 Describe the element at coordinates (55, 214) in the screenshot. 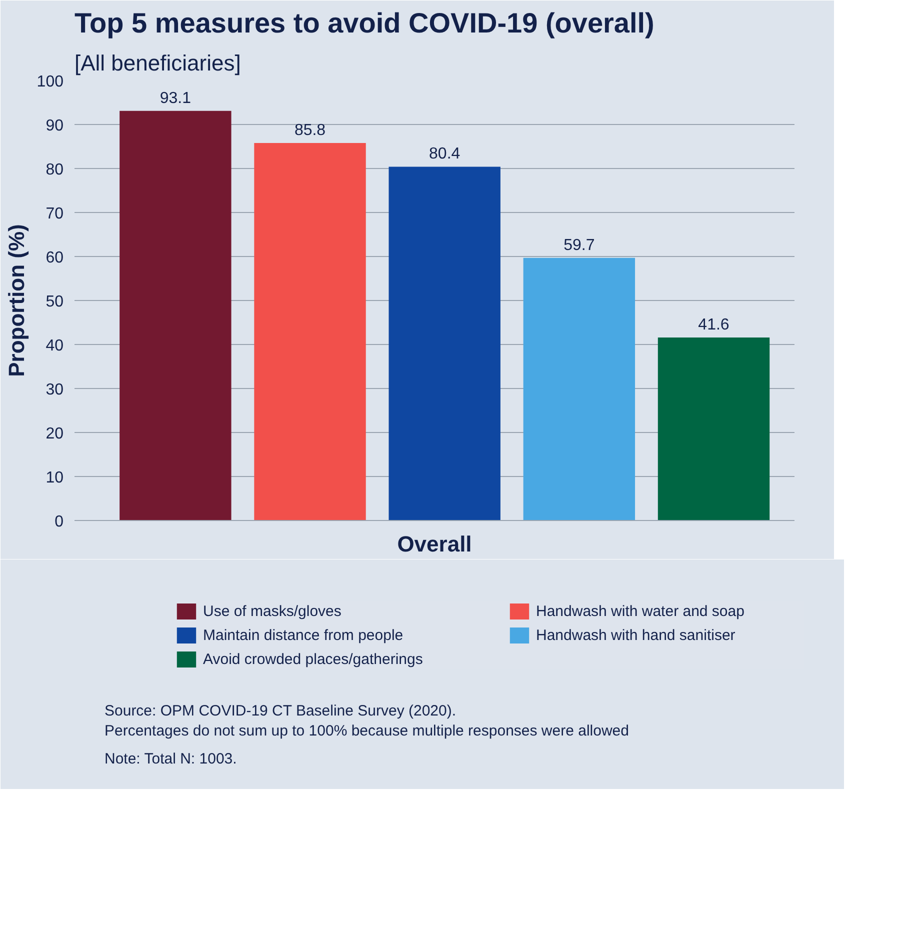

I see `y-tick-label: 70` at that location.